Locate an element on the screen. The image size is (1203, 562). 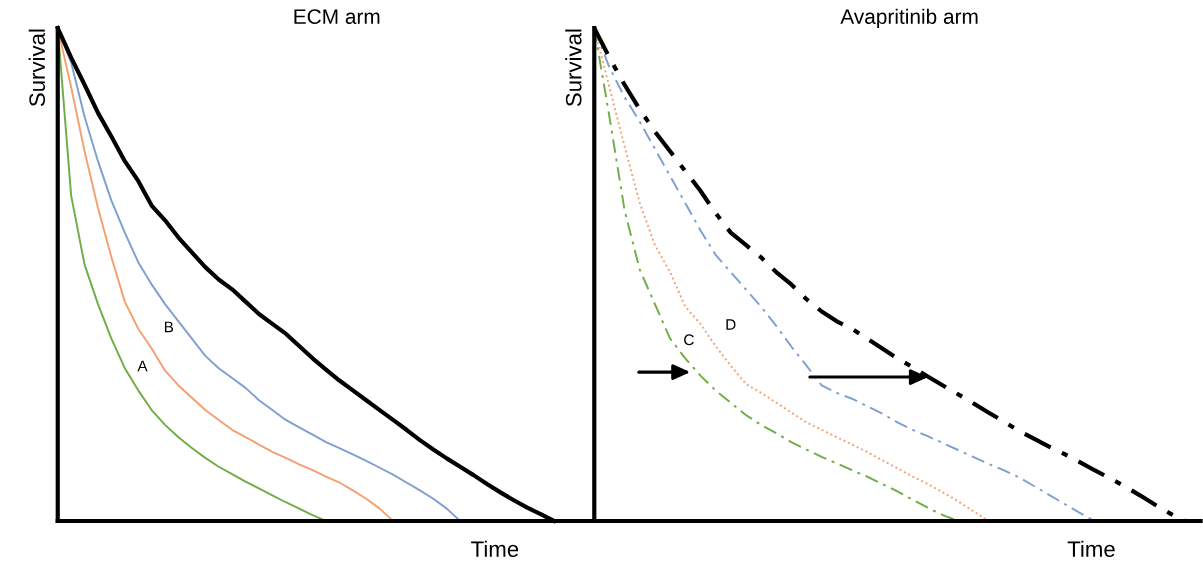
annotation: B is located at coordinates (169, 327).